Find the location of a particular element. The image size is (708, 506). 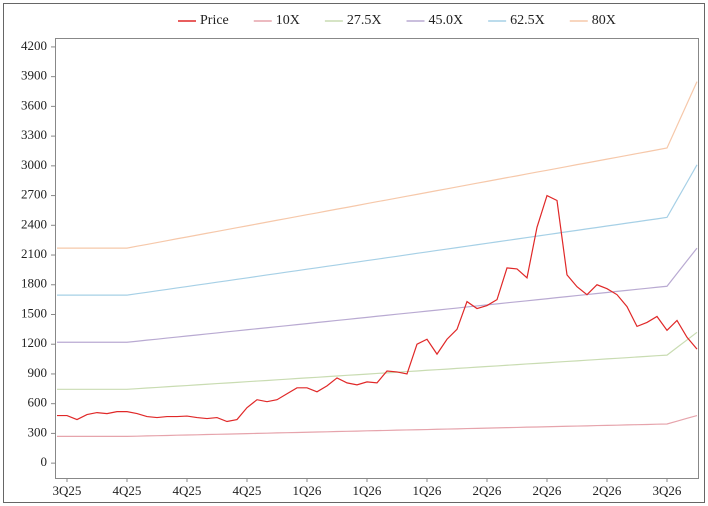

x-tick-label: 3Q25 is located at coordinates (67, 490).